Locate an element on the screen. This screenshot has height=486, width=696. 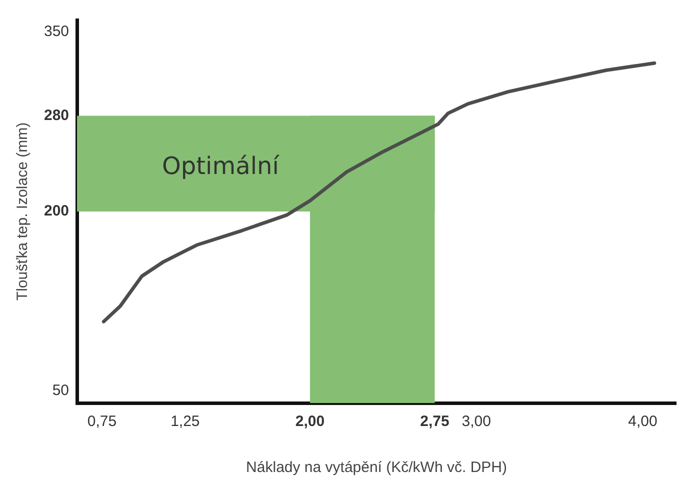
x-tick-label: 2,75 is located at coordinates (435, 421).